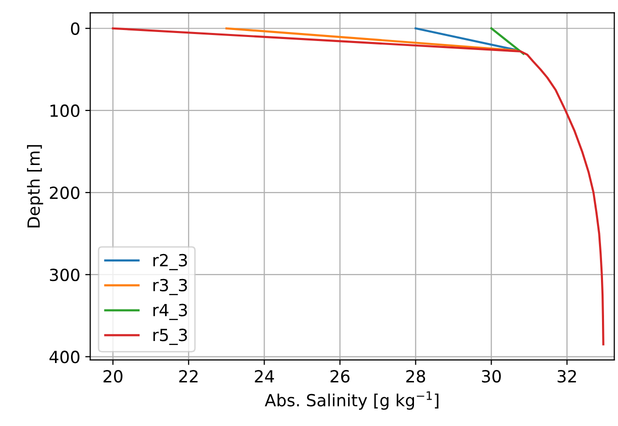  What do you see at coordinates (170, 262) in the screenshot?
I see `legend-label: r2_3` at bounding box center [170, 262].